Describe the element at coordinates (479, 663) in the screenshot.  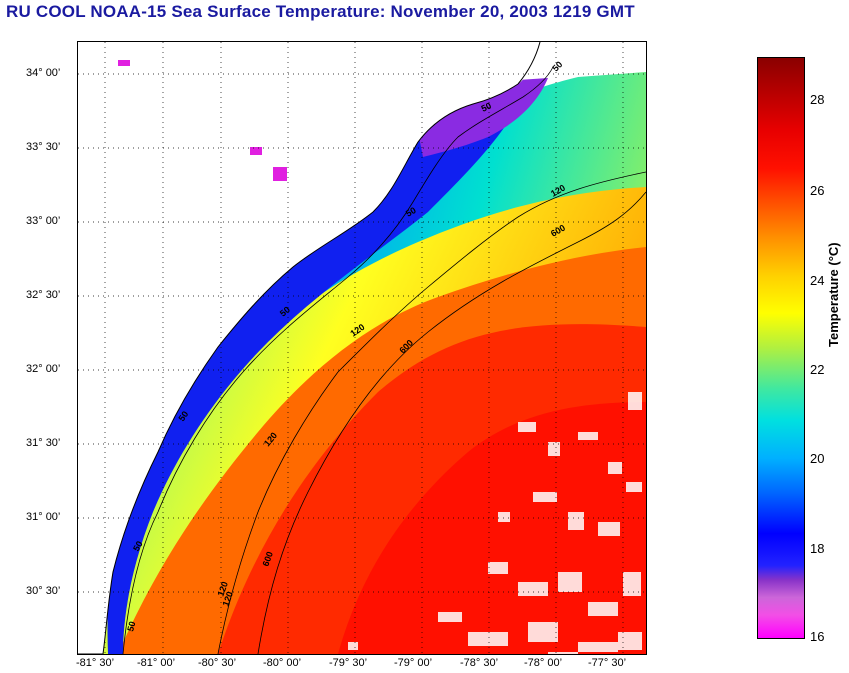
I see `lon-label: -78° 30’` at that location.